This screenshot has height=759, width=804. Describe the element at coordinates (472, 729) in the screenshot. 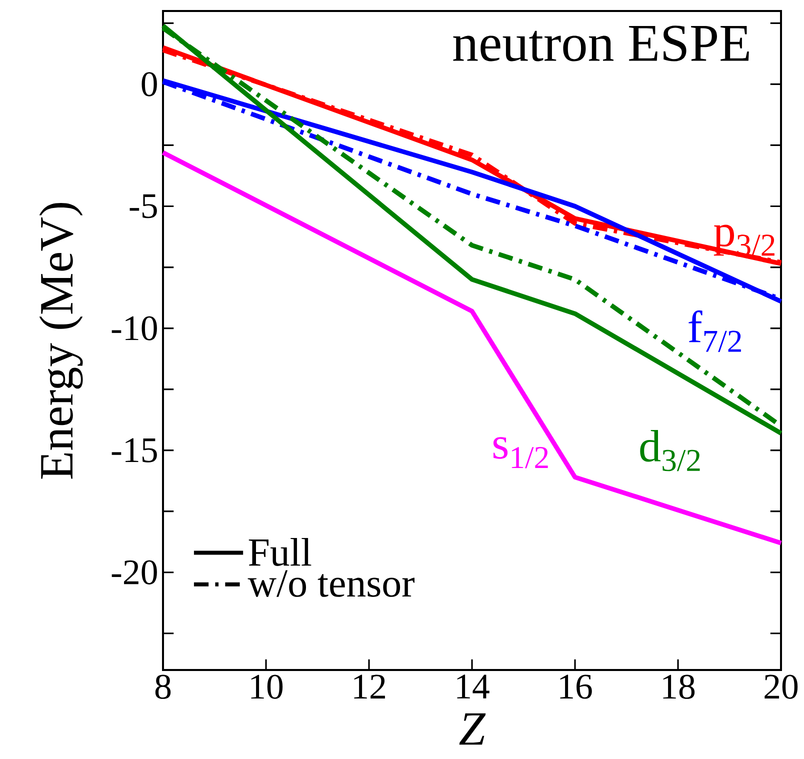

I see `x-axis-title: Z` at that location.